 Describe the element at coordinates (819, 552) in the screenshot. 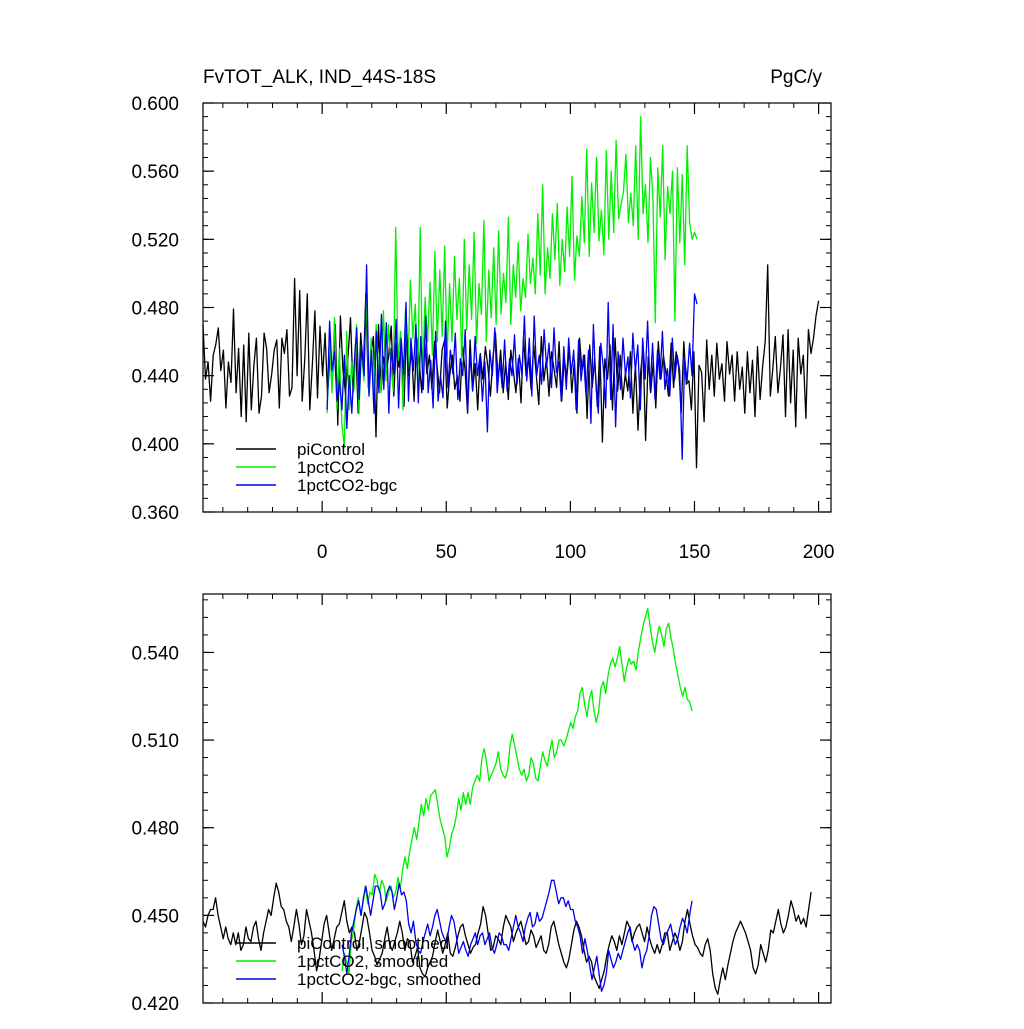

I see `x-tick-label: 200` at that location.